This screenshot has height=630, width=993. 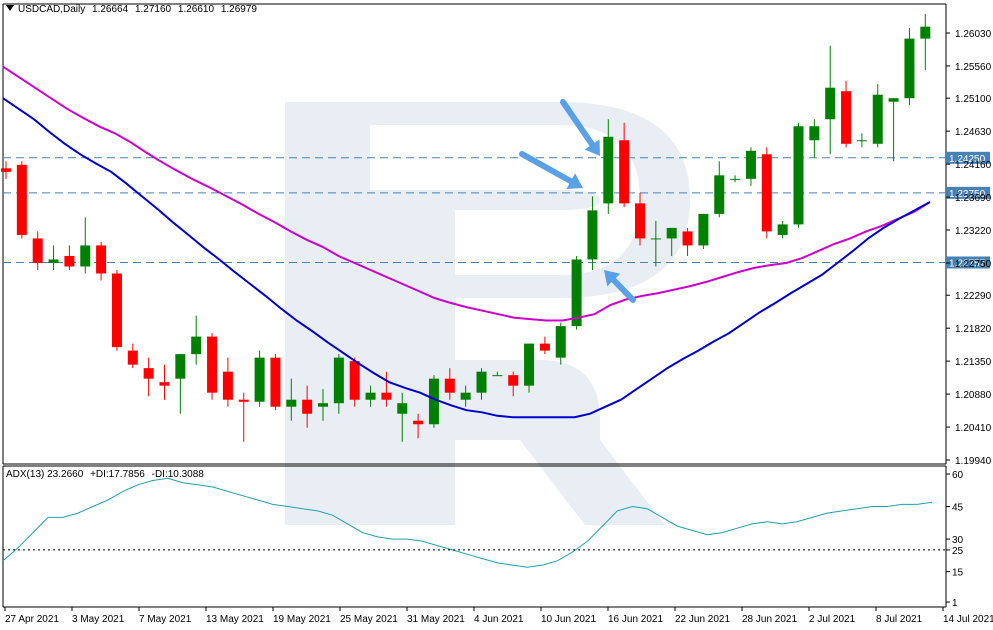 I want to click on adx-tick-label: 30, so click(x=958, y=540).